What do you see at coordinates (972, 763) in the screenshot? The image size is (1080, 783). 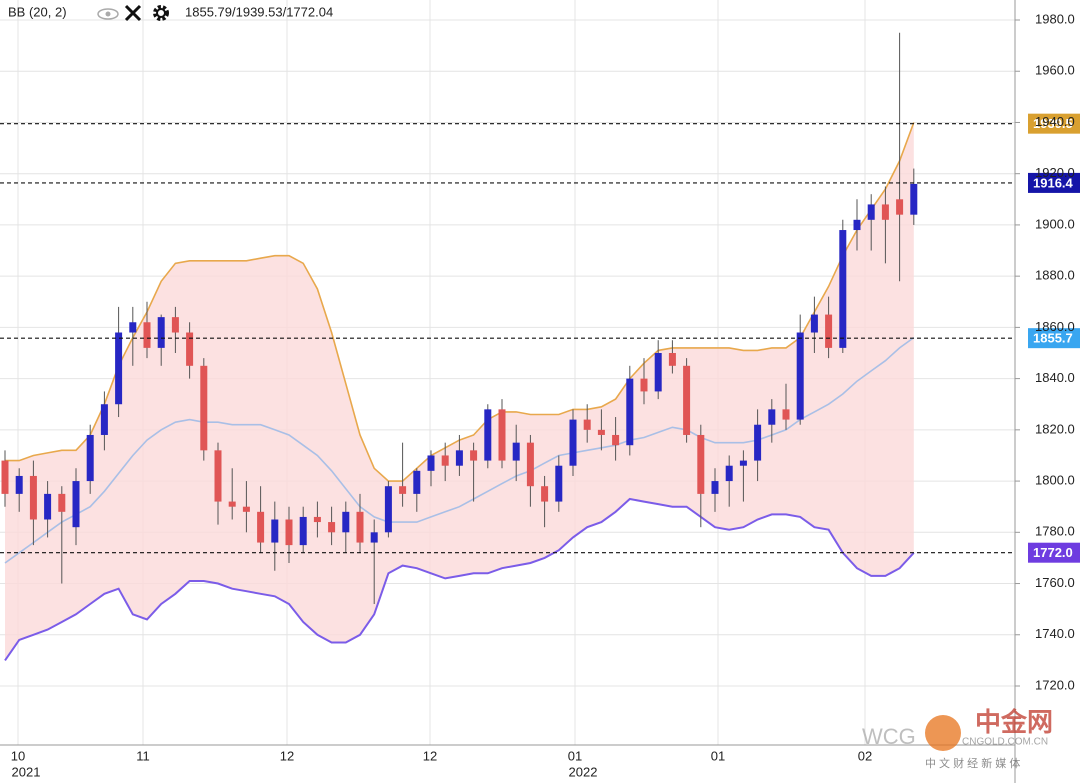 I see `watermark-slogan: 中 文 财 经 新 媒 体` at bounding box center [972, 763].